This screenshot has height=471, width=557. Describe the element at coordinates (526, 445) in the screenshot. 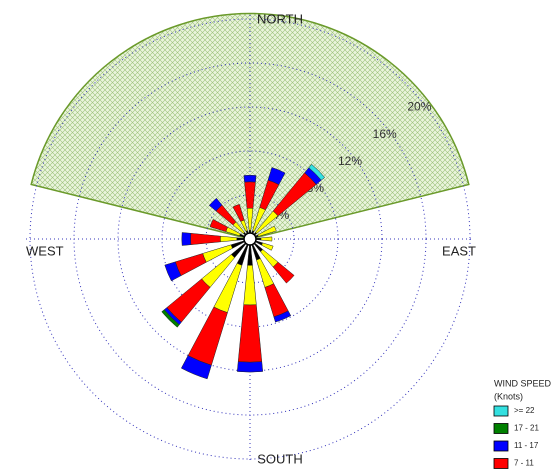

I see `legend-label: 11 - 17` at that location.